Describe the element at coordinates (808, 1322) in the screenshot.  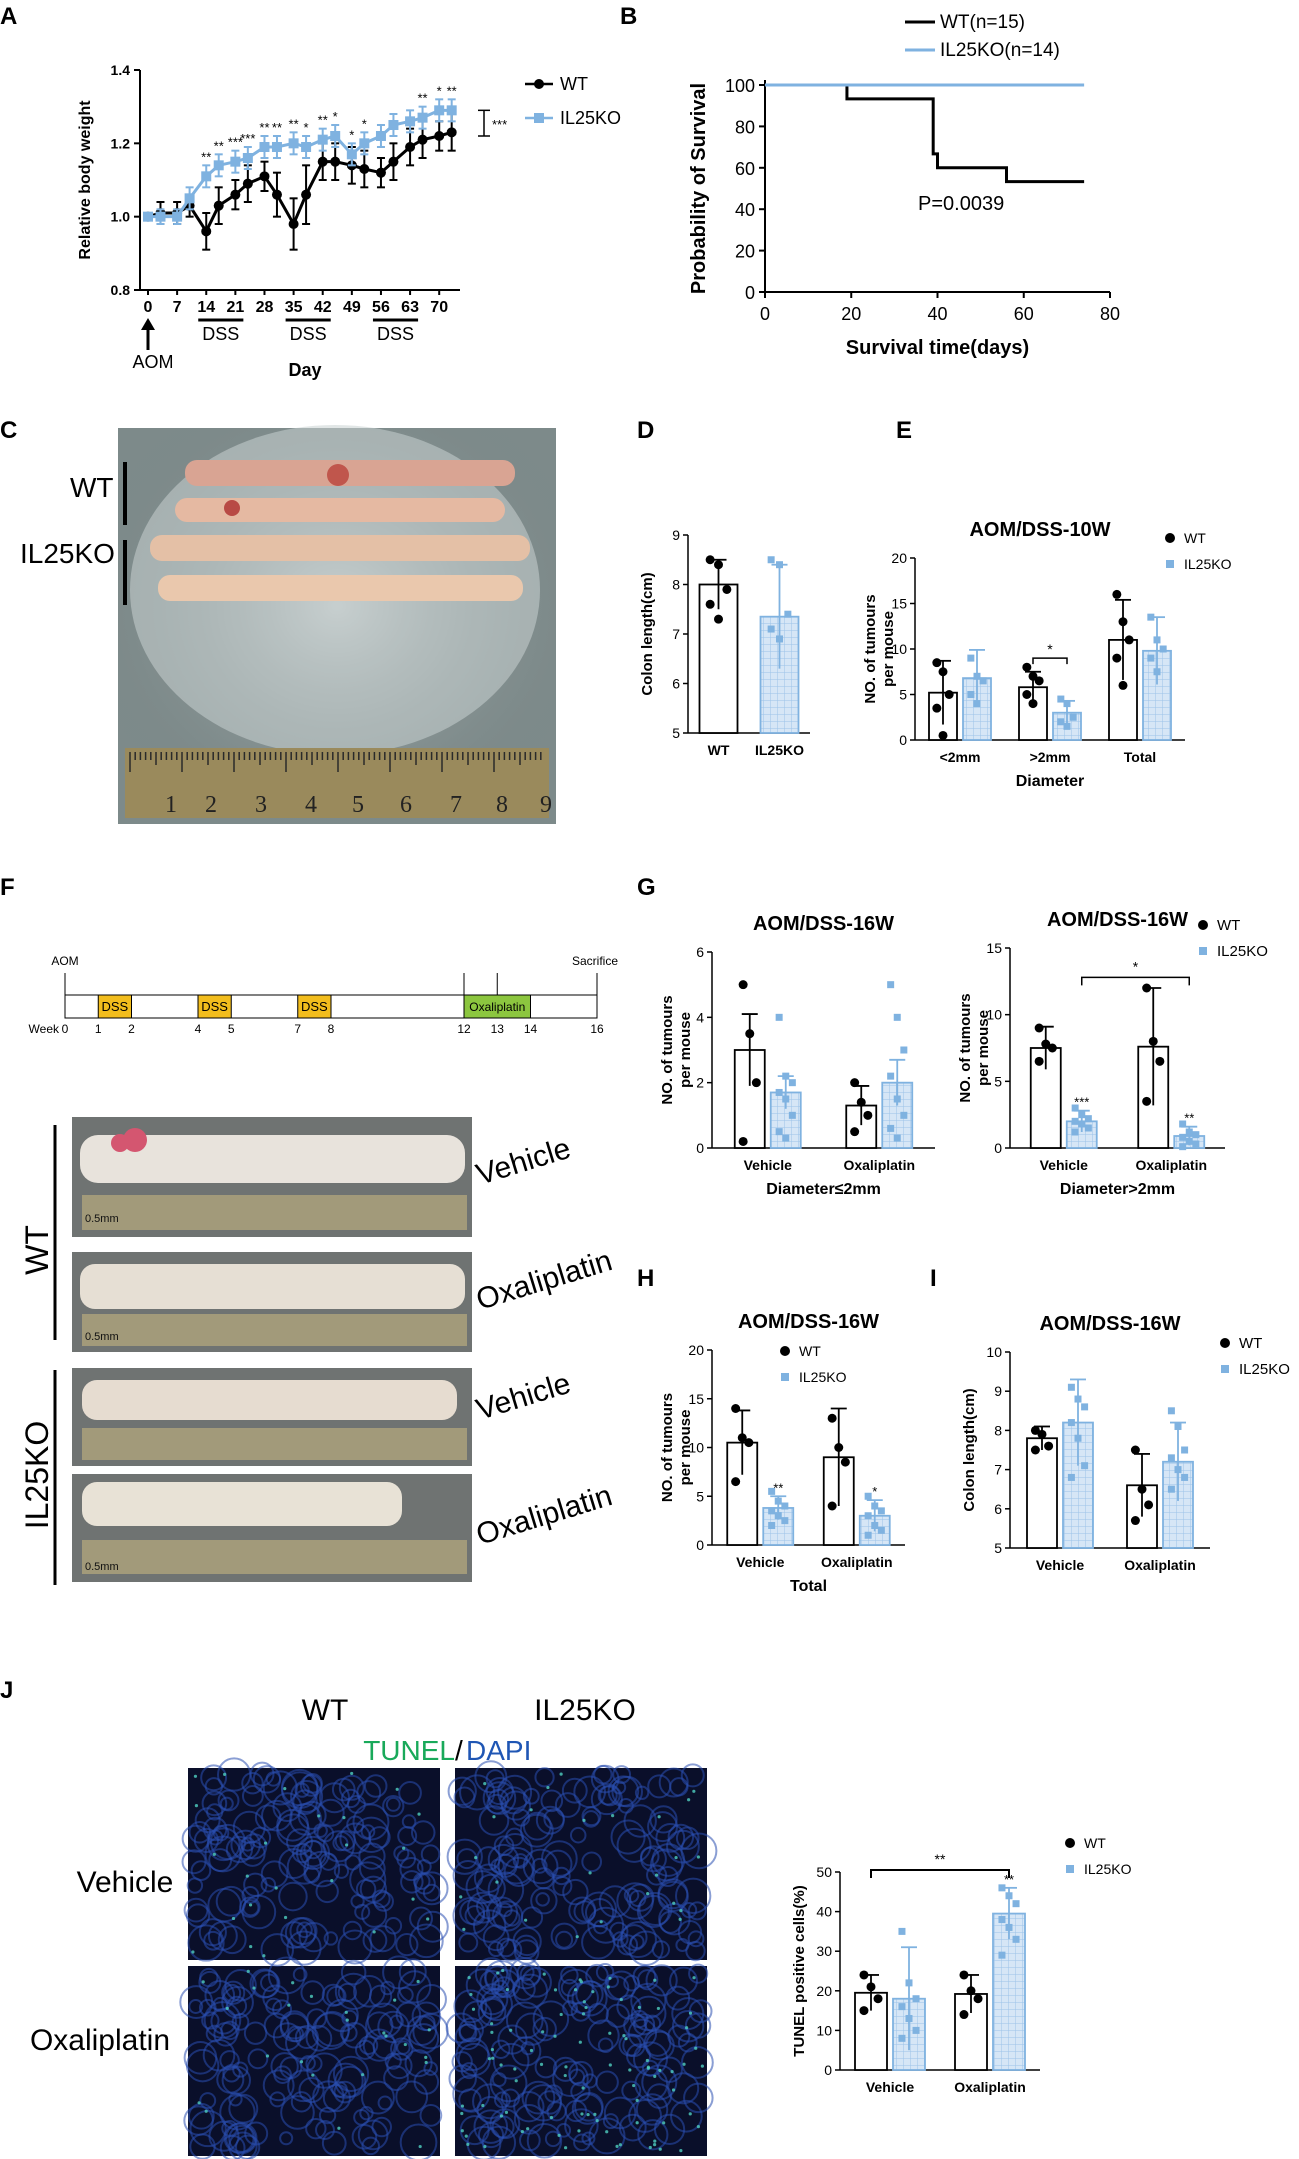
I see `chart-title: AOM/DSS-16W` at that location.